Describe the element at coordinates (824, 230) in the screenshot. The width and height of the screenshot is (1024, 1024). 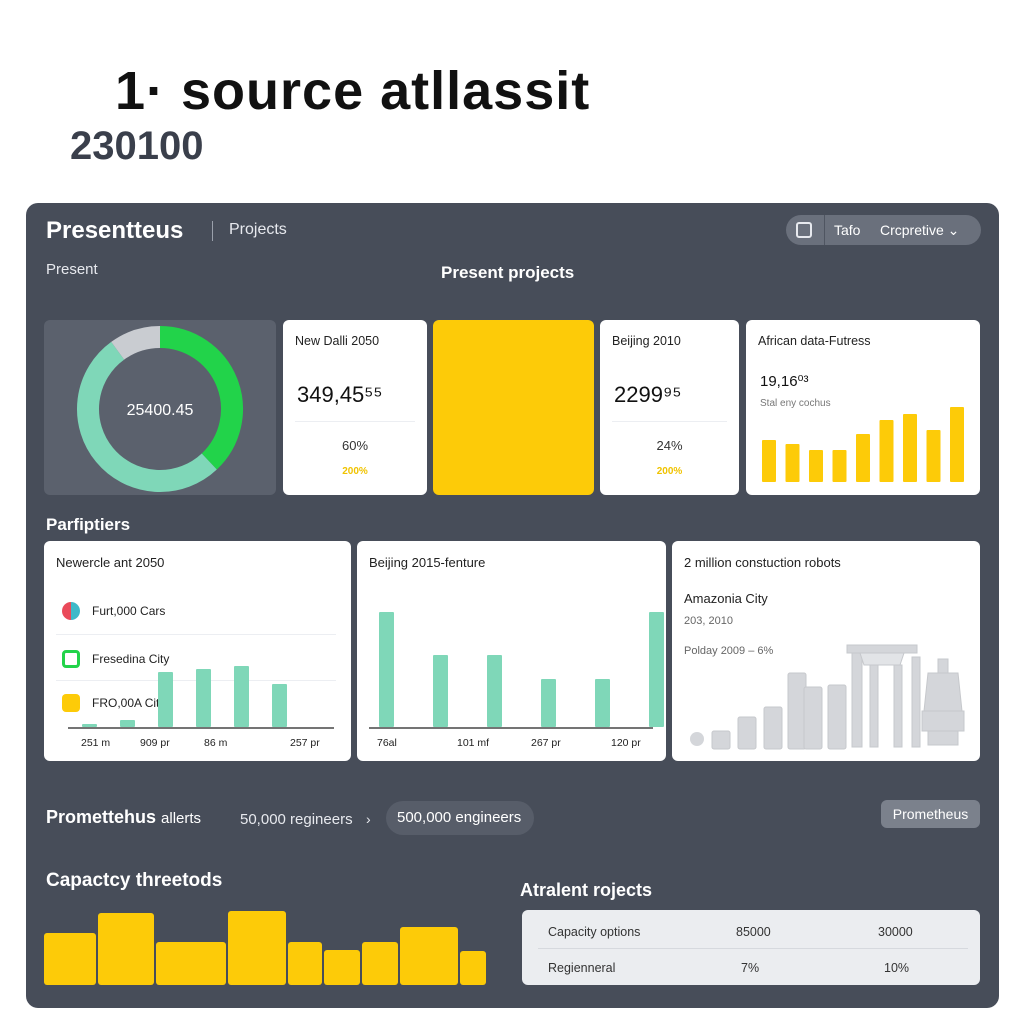
I see `toolbar-divider` at that location.